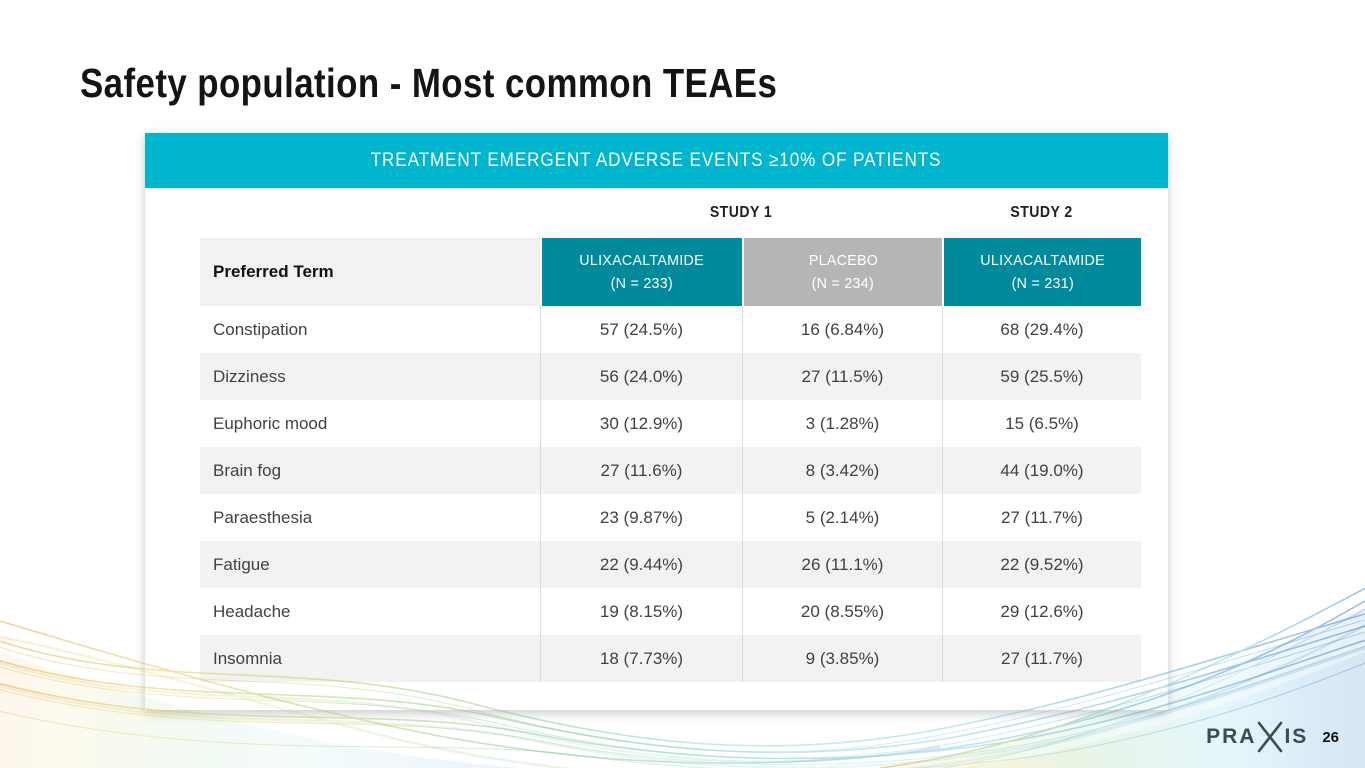 The width and height of the screenshot is (1365, 768). What do you see at coordinates (1231, 736) in the screenshot?
I see `praxis-logo-text-left: PRA` at bounding box center [1231, 736].